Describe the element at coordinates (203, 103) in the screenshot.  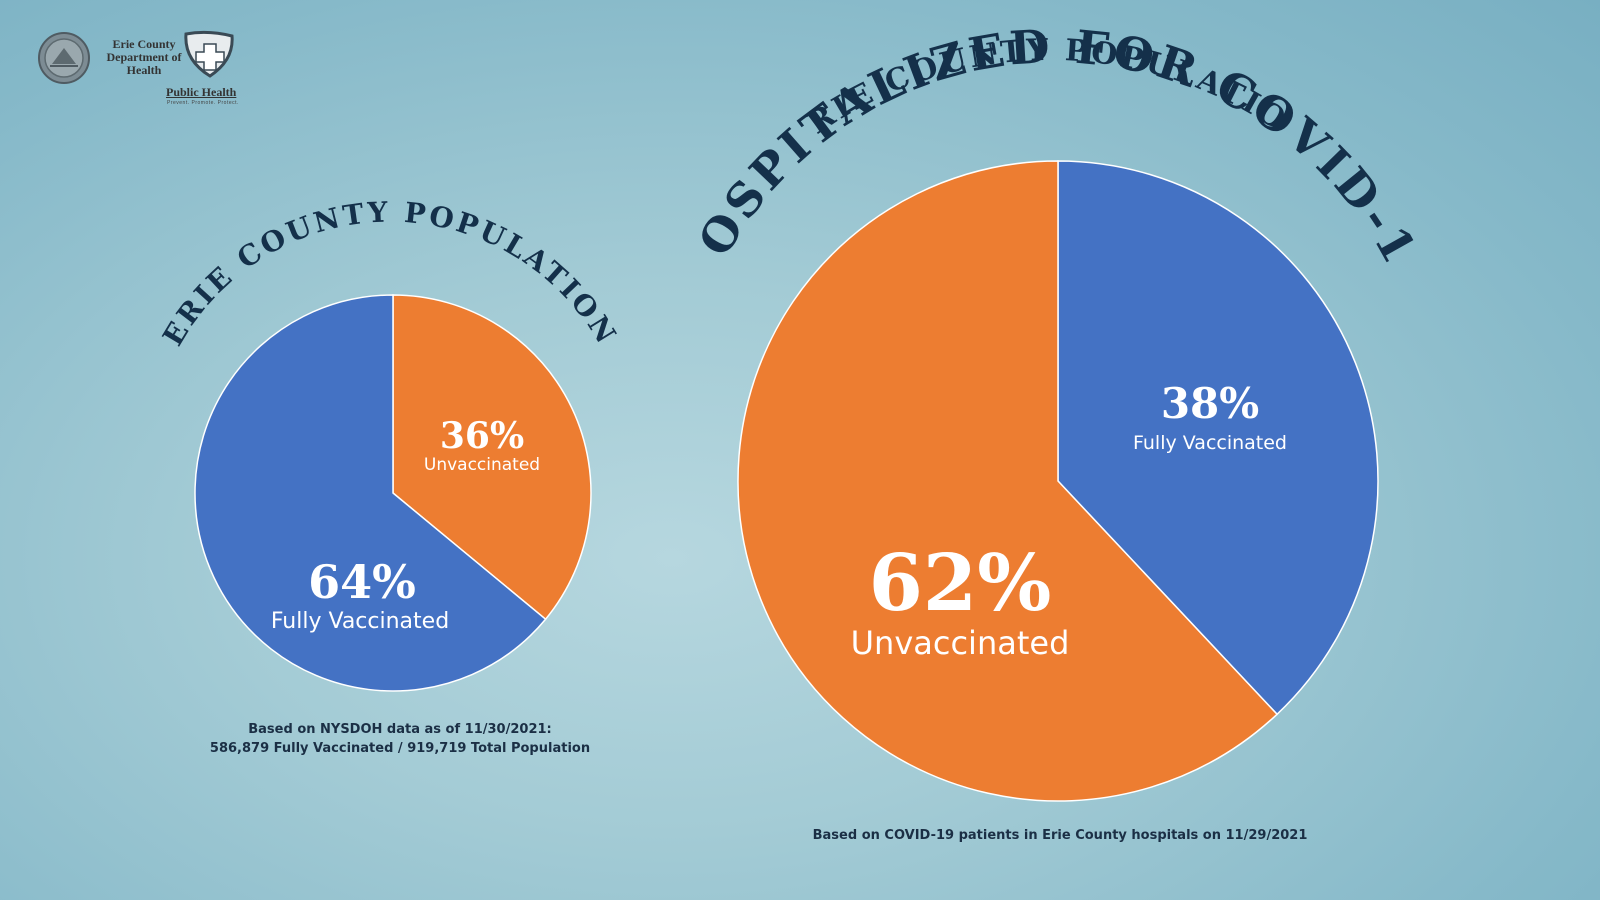
I see `logo-tagline: Prevent. Promote. Protect.` at that location.